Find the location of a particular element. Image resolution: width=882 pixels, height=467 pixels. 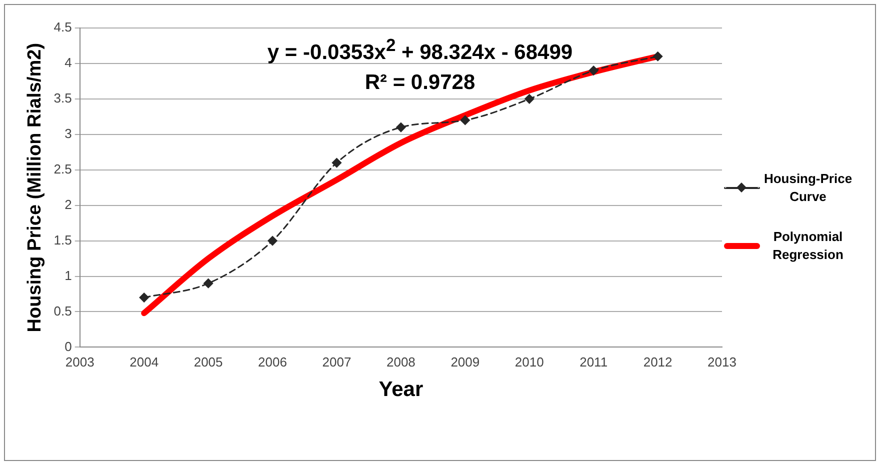

x-tick-label: 2013 is located at coordinates (722, 362).